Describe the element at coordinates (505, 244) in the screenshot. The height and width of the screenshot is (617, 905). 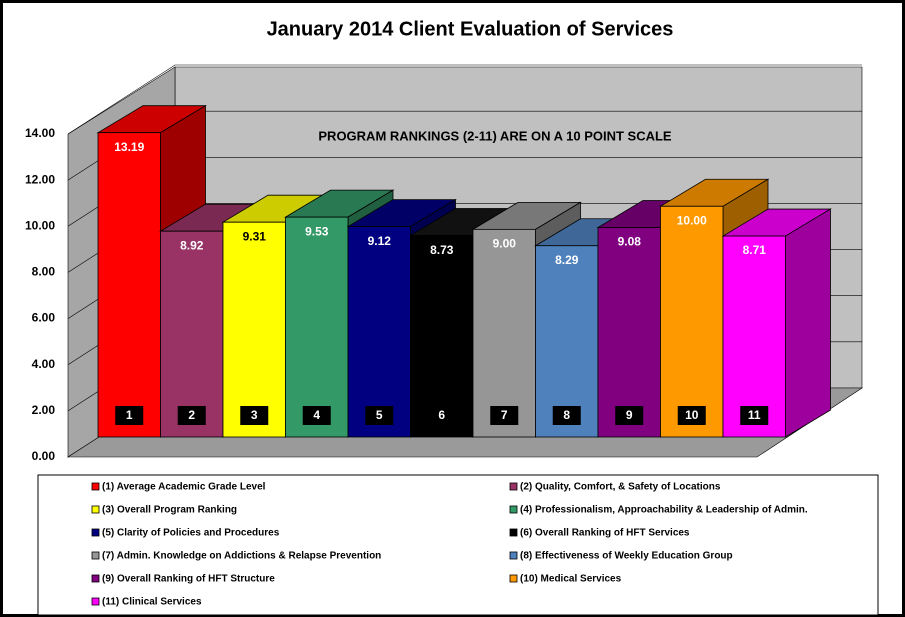
I see `value-label: 9.00` at that location.